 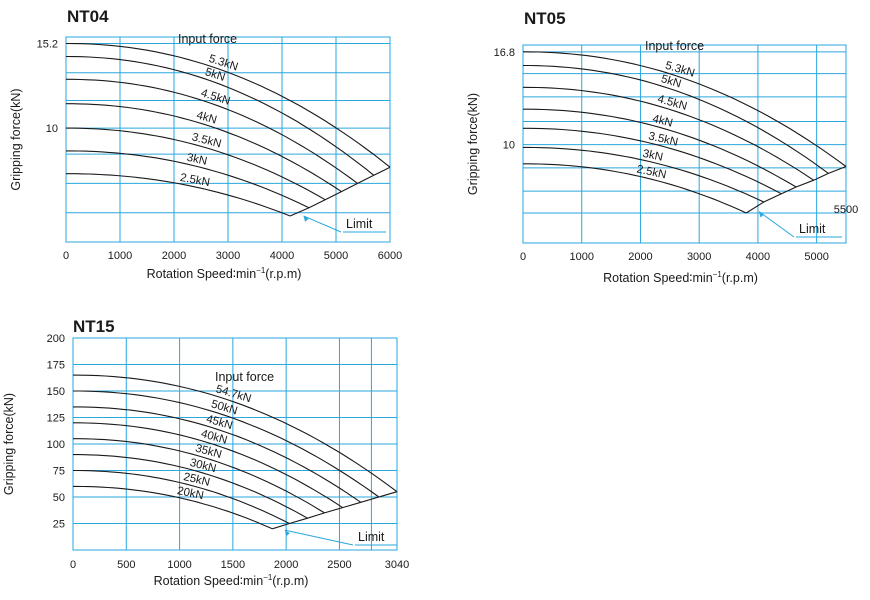 I want to click on series-label: 25kN, so click(x=196, y=480).